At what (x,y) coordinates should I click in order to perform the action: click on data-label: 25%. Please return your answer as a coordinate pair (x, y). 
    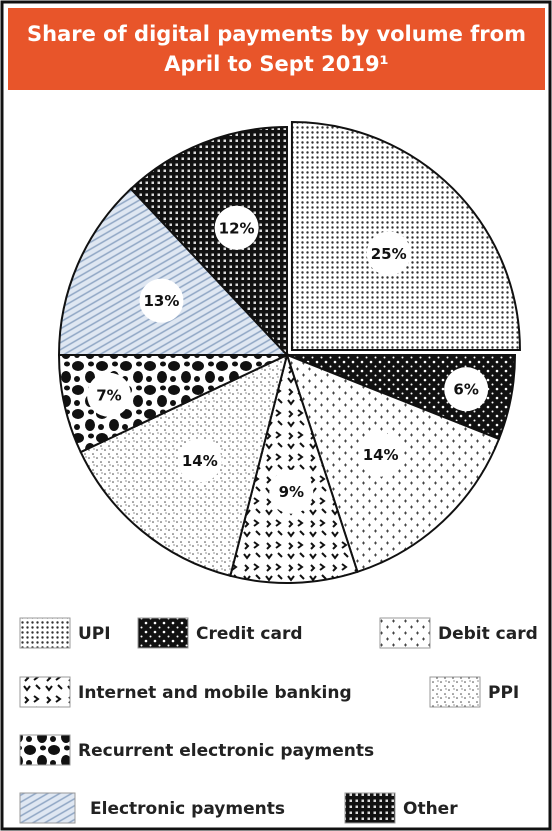
    Looking at the image, I should click on (389, 254).